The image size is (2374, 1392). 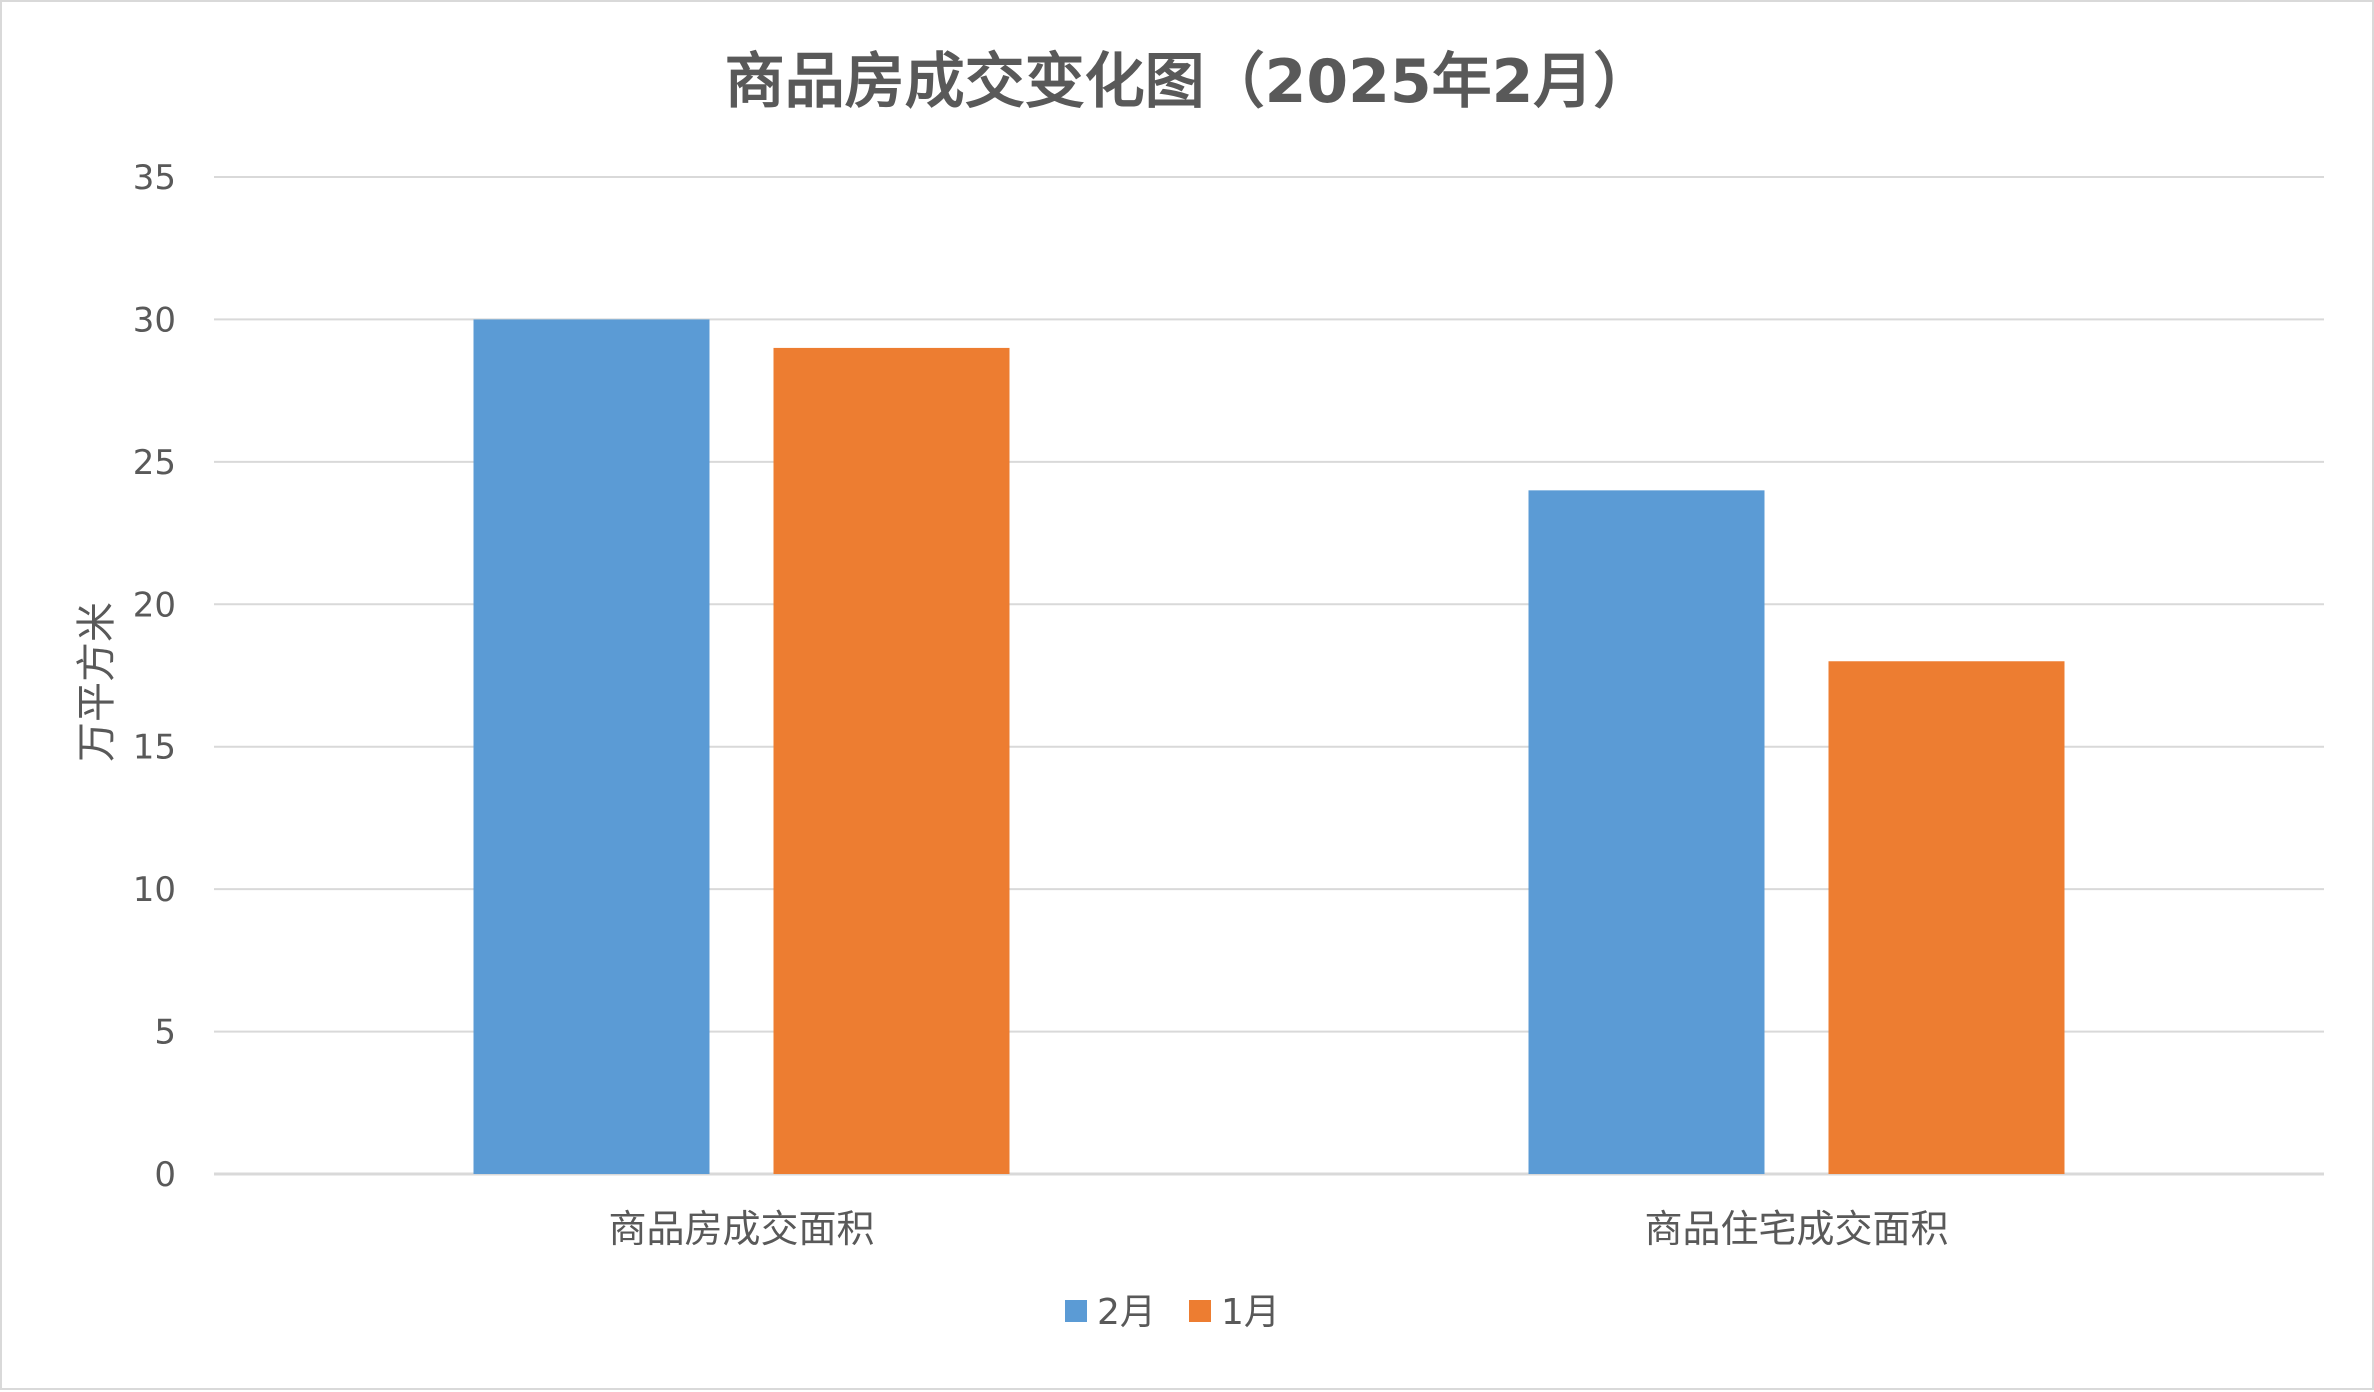 What do you see at coordinates (154, 463) in the screenshot?
I see `y-tick-label: 25` at bounding box center [154, 463].